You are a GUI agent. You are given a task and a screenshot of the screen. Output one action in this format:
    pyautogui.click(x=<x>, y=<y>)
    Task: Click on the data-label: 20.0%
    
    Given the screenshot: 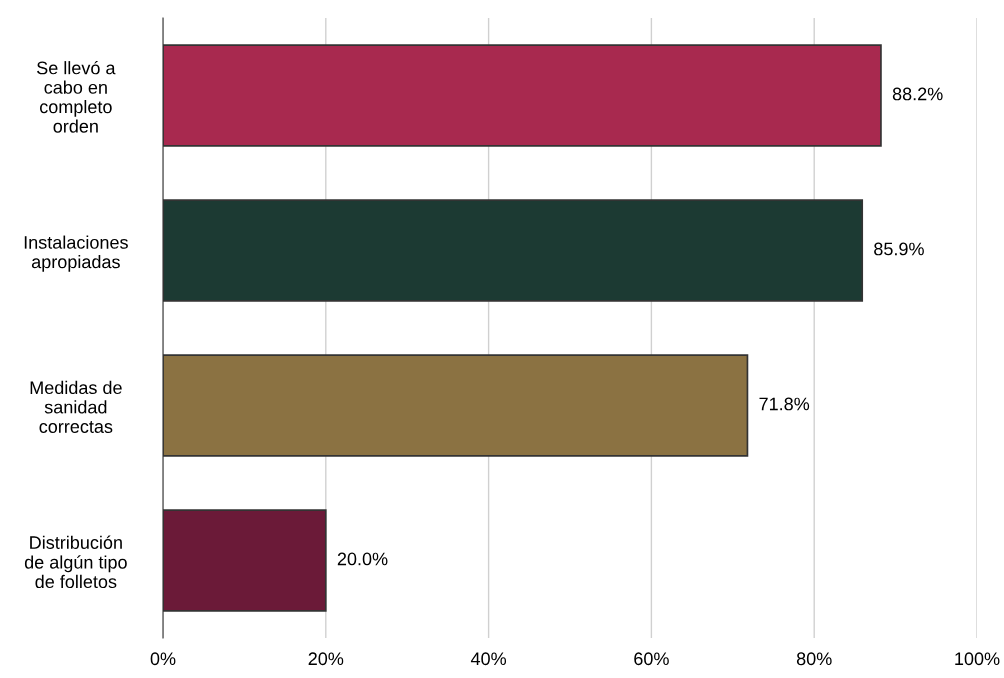 What is the action you would take?
    pyautogui.click(x=362, y=559)
    